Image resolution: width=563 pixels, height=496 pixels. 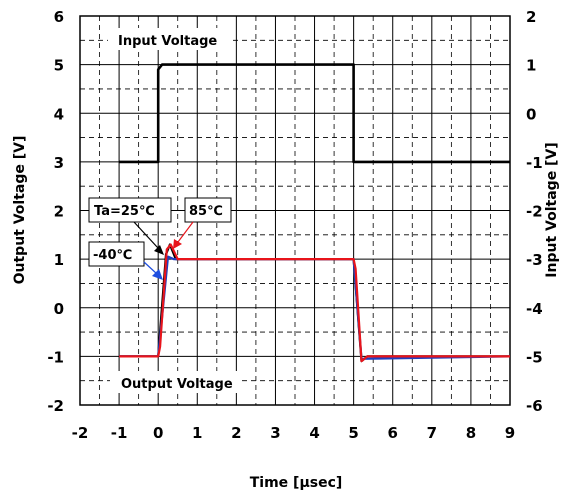 I want to click on label-box-ta25, so click(x=130, y=210).